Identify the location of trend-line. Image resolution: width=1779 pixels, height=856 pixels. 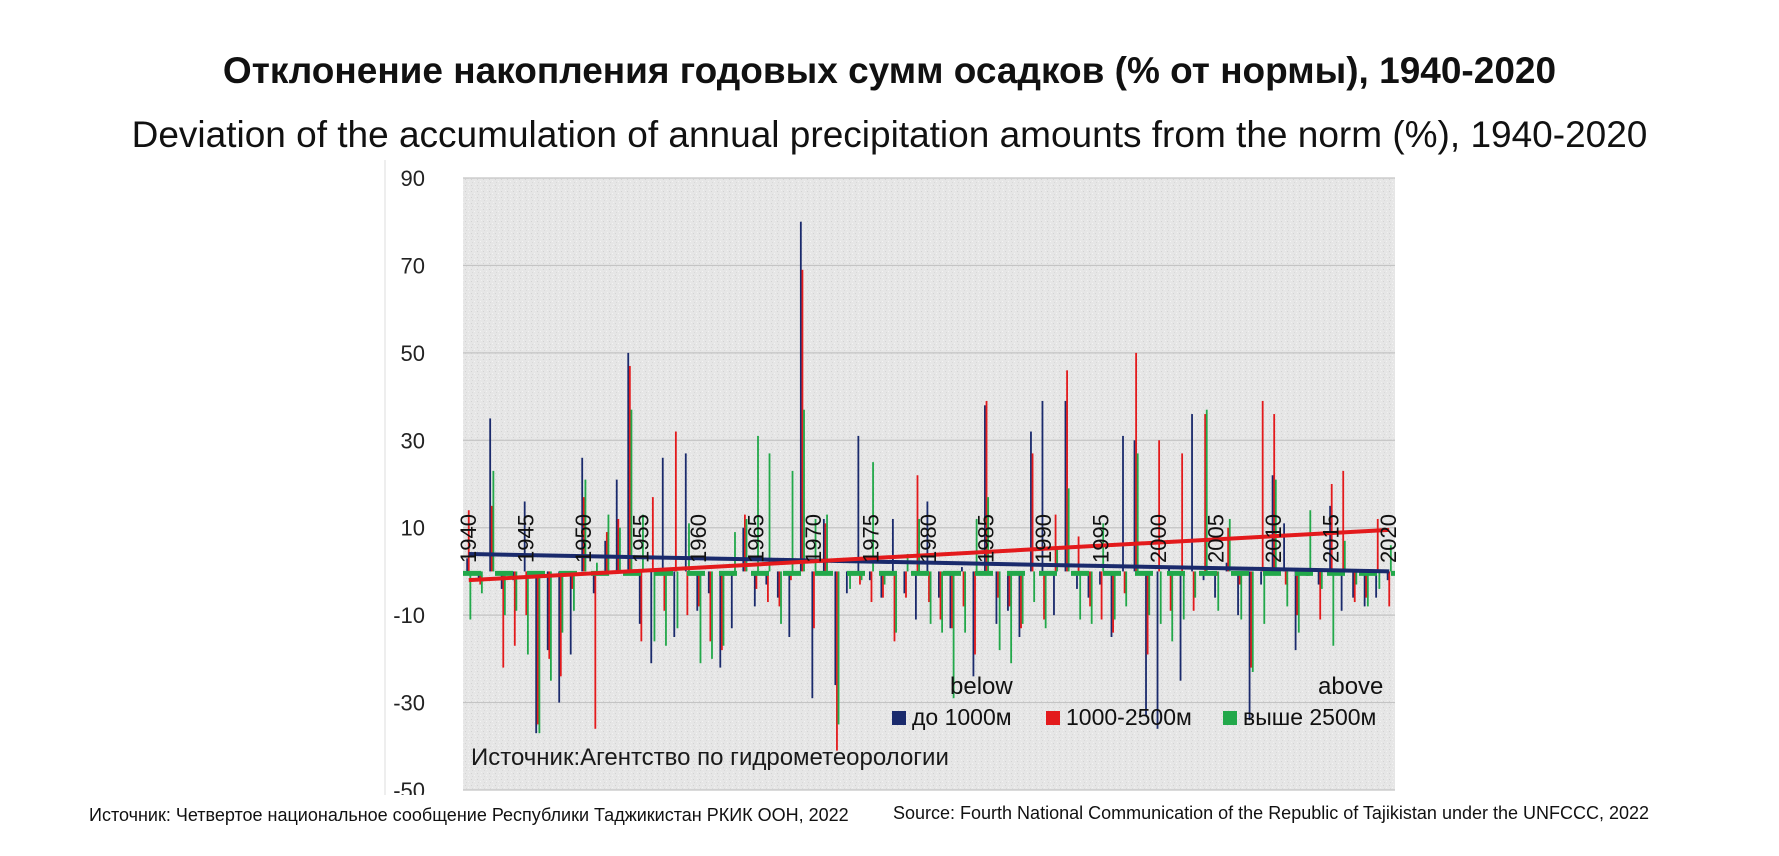
(929, 562).